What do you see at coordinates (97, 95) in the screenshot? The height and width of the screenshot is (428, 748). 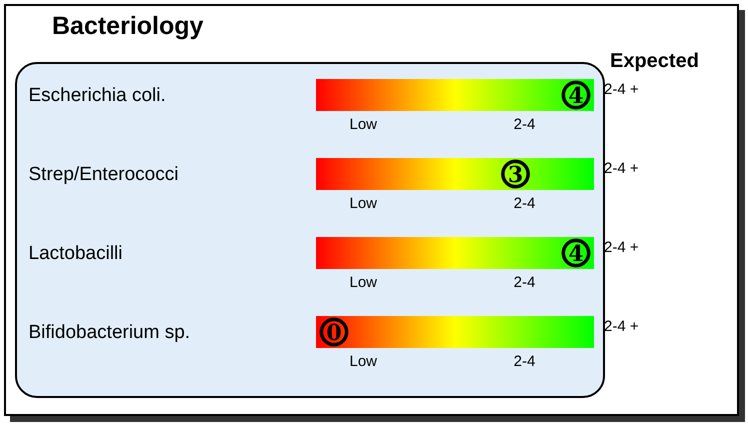 I see `category-label: Escherichia coli.` at bounding box center [97, 95].